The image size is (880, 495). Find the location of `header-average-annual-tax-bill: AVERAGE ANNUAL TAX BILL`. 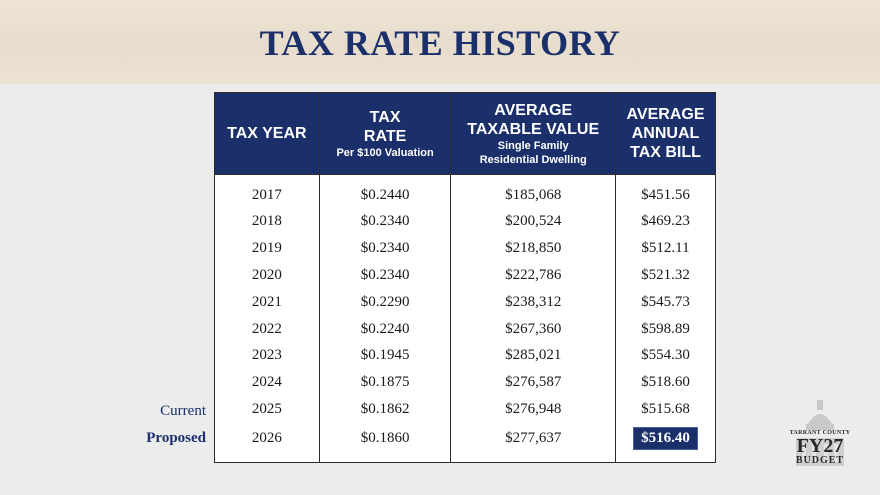

header-average-annual-tax-bill: AVERAGE ANNUAL TAX BILL is located at coordinates (665, 133).